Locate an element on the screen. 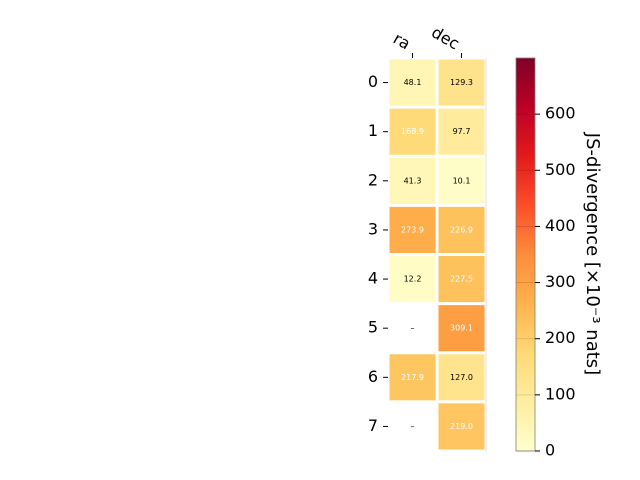 The image size is (640, 480). colorbar-tick-label-200: 200 is located at coordinates (560, 337).